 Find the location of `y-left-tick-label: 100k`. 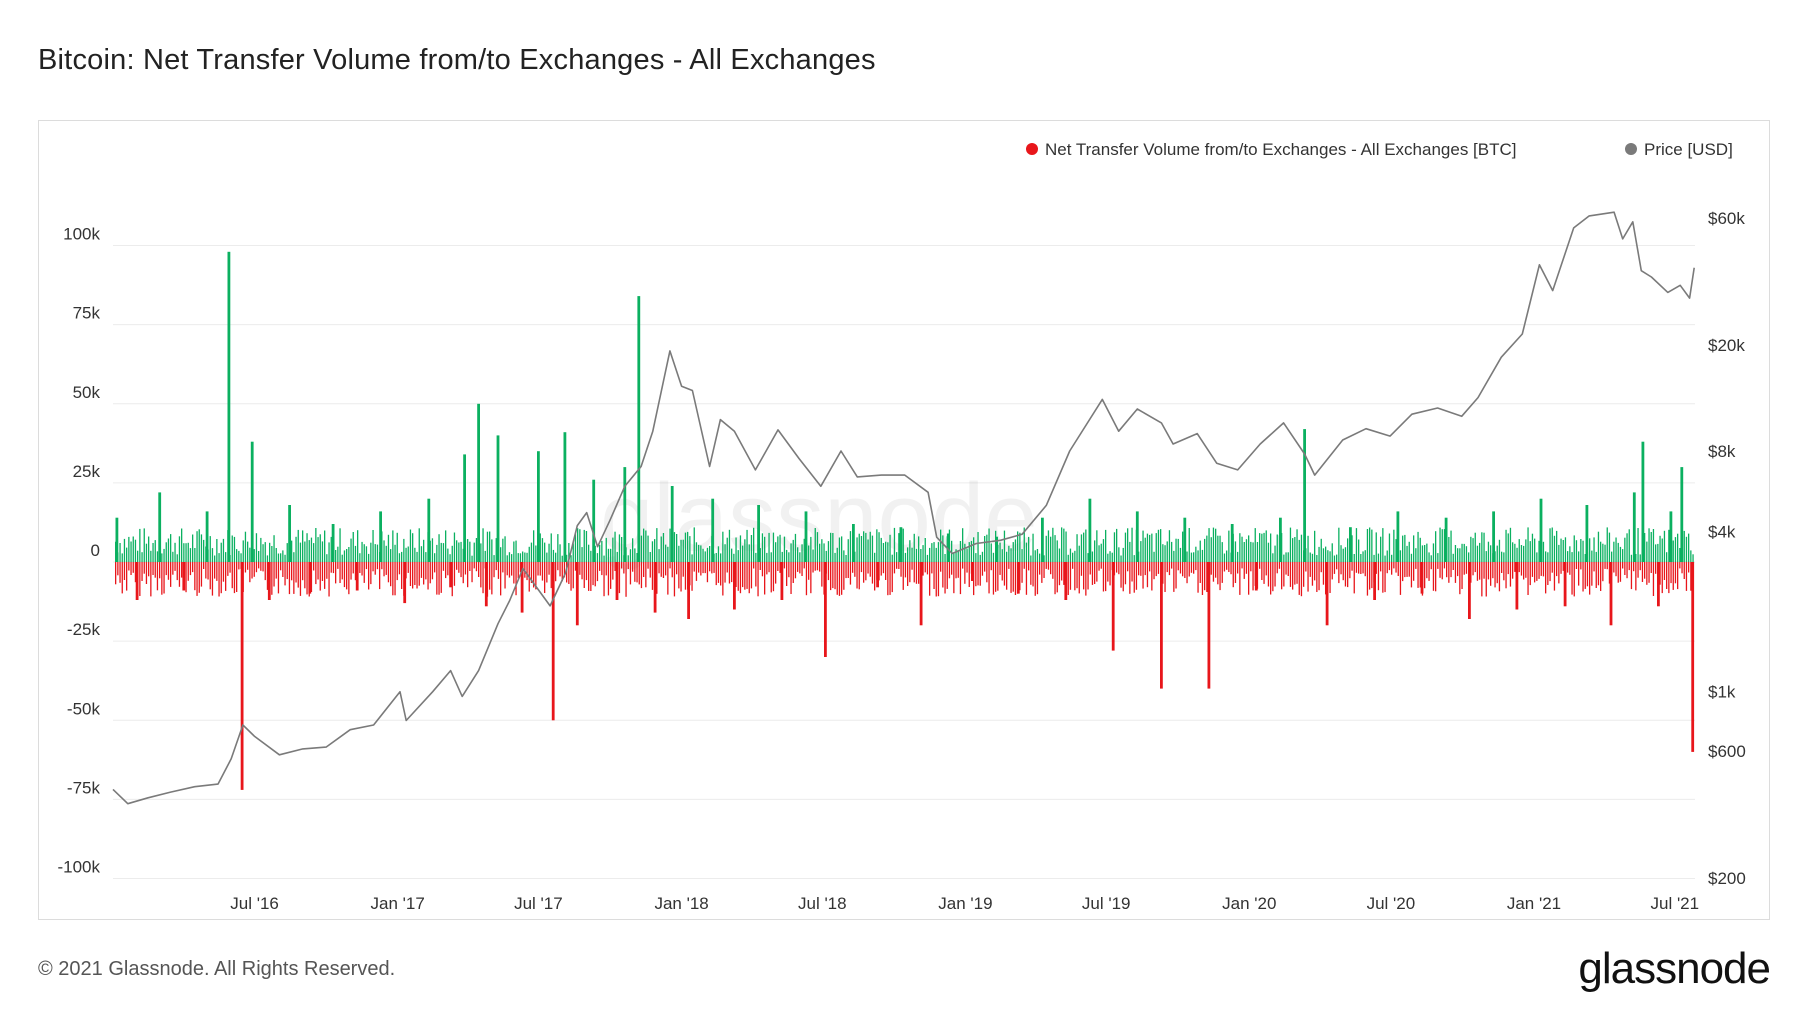

y-left-tick-label: 100k is located at coordinates (81, 234).